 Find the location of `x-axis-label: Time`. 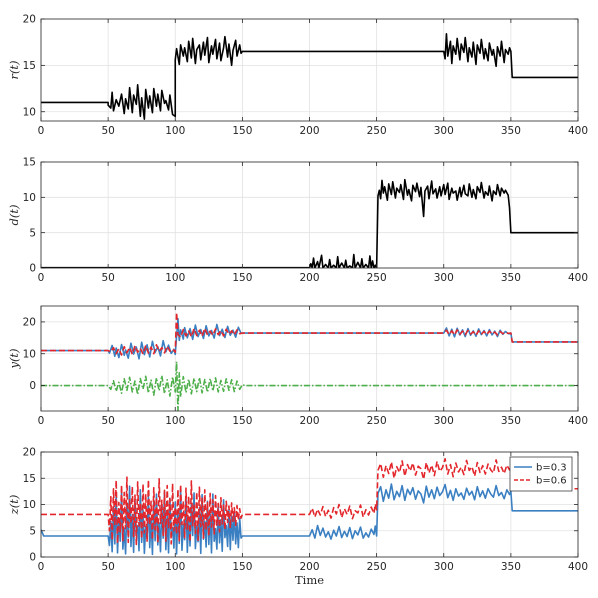

x-axis-label: Time is located at coordinates (309, 580).